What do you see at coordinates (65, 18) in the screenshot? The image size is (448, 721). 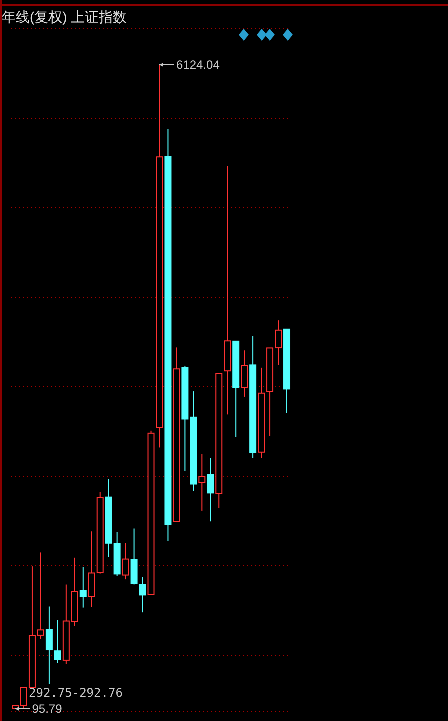 I see `chart-title: 年线(复权) 上证指数` at bounding box center [65, 18].